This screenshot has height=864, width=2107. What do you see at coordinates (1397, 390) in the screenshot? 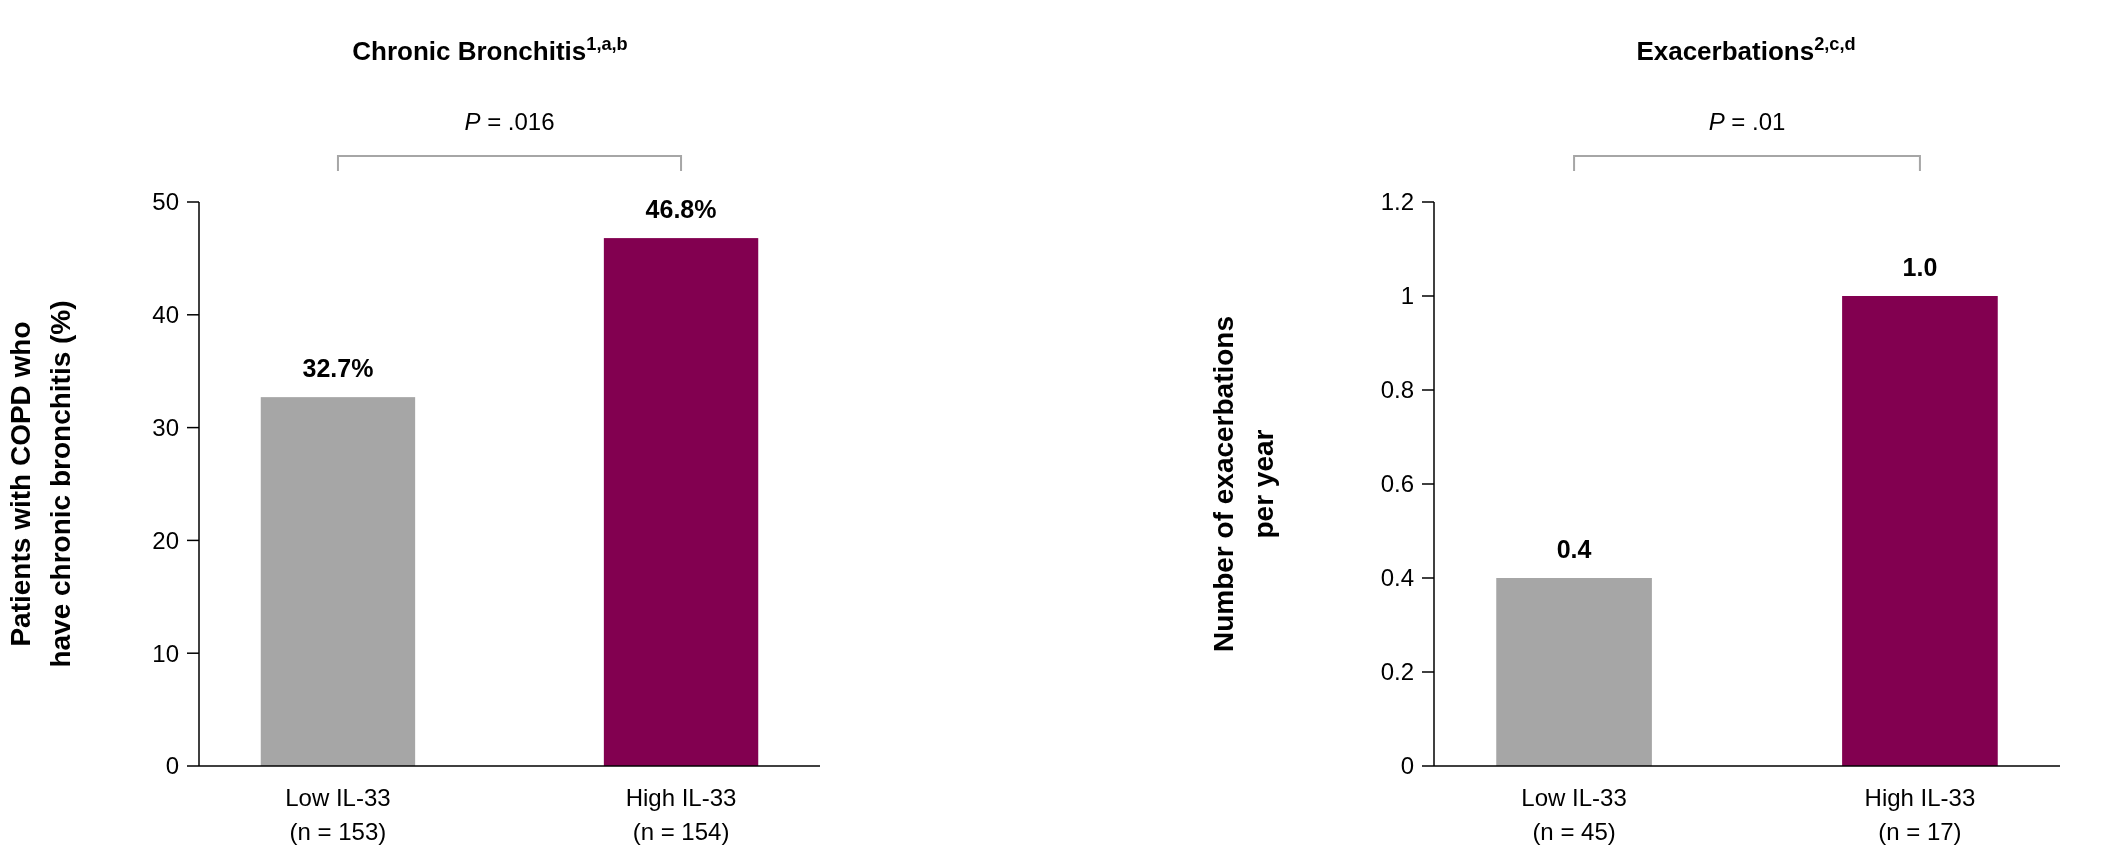
I see `y-tick-label: 0.8` at bounding box center [1397, 390].